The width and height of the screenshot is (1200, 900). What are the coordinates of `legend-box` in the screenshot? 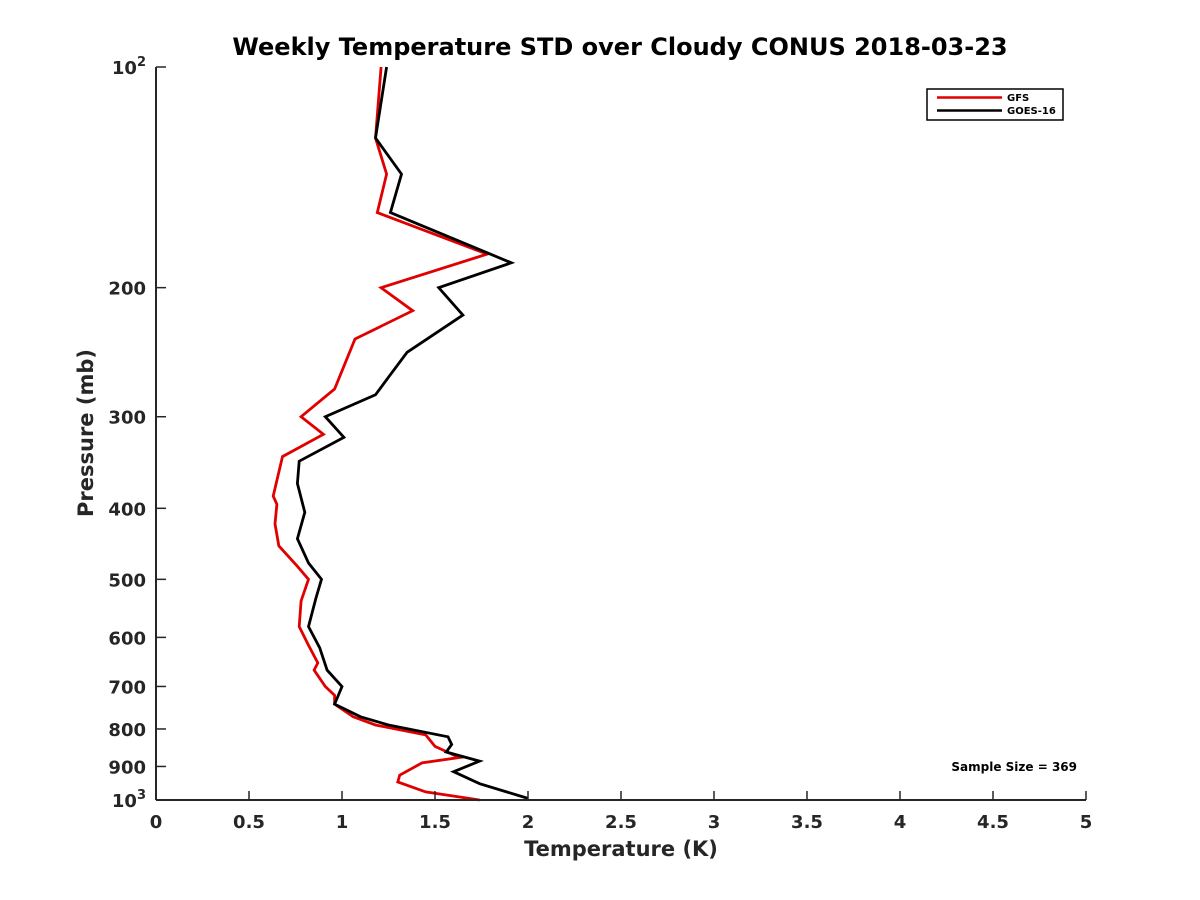 It's located at (995, 104).